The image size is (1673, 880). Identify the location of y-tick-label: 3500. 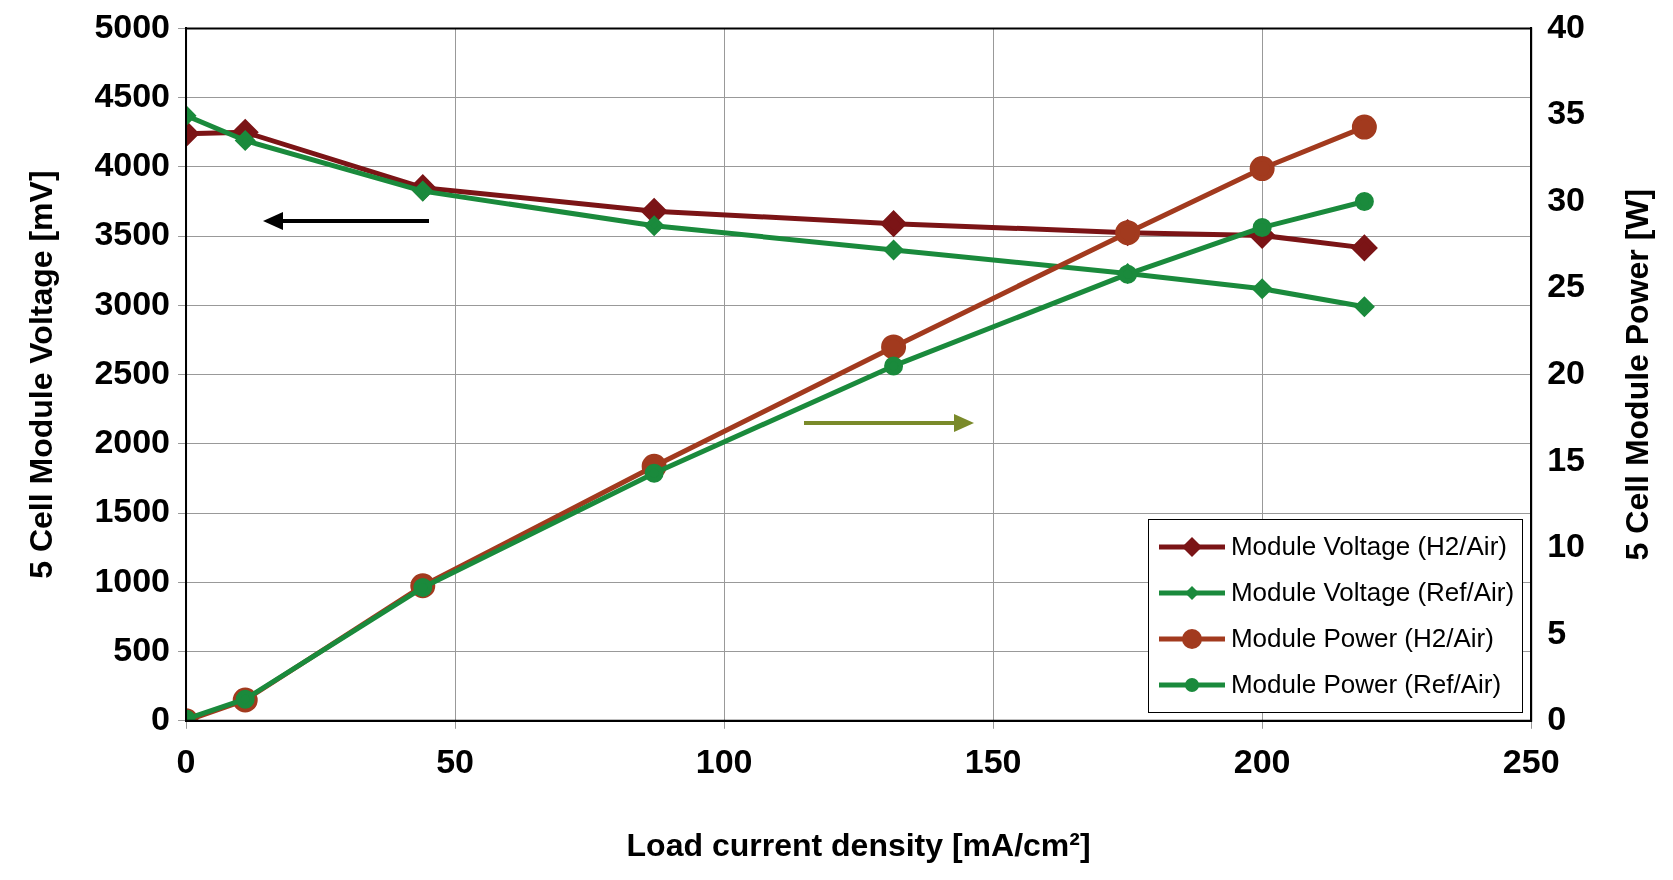
(132, 233).